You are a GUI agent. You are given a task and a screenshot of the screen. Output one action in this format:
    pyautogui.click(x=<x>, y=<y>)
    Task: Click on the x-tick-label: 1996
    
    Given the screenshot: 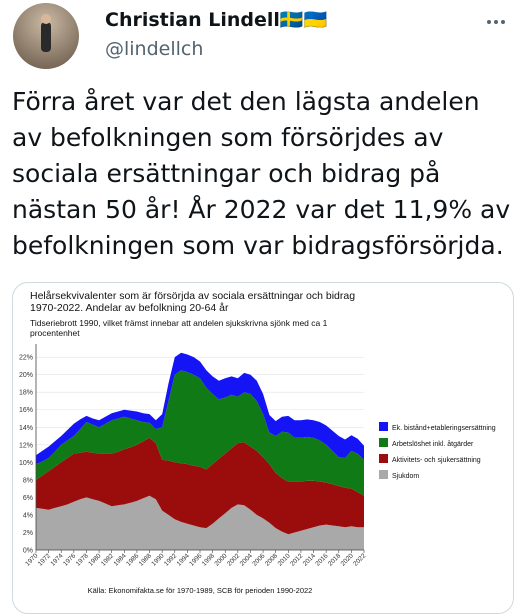 What is the action you would take?
    pyautogui.click(x=195, y=559)
    